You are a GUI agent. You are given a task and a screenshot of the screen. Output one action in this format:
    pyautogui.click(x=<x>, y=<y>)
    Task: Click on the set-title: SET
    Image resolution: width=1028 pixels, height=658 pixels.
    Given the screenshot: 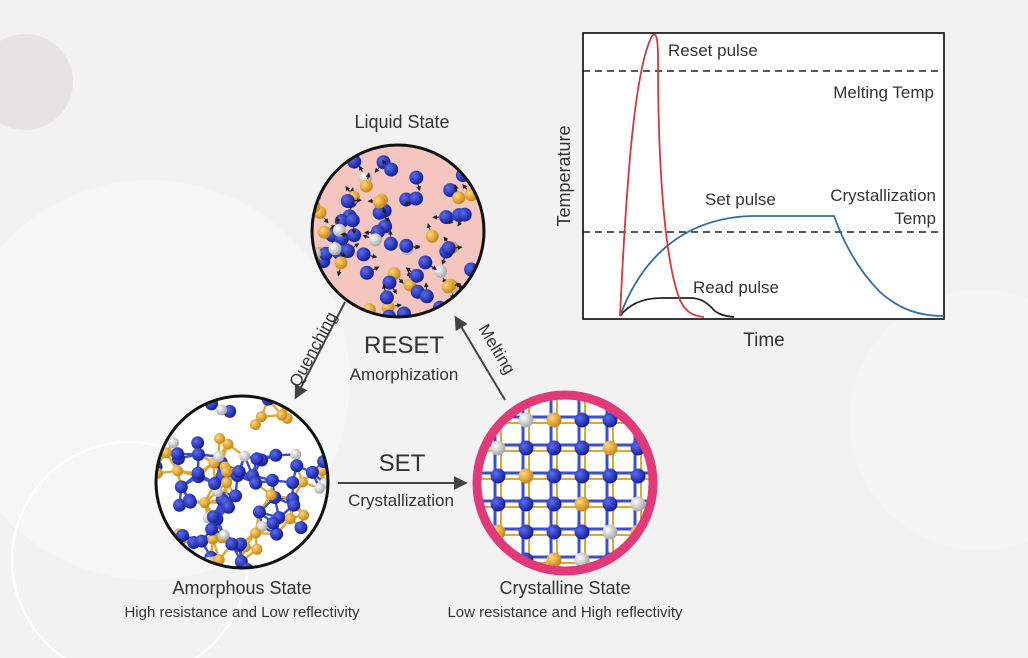 What is the action you would take?
    pyautogui.click(x=402, y=463)
    